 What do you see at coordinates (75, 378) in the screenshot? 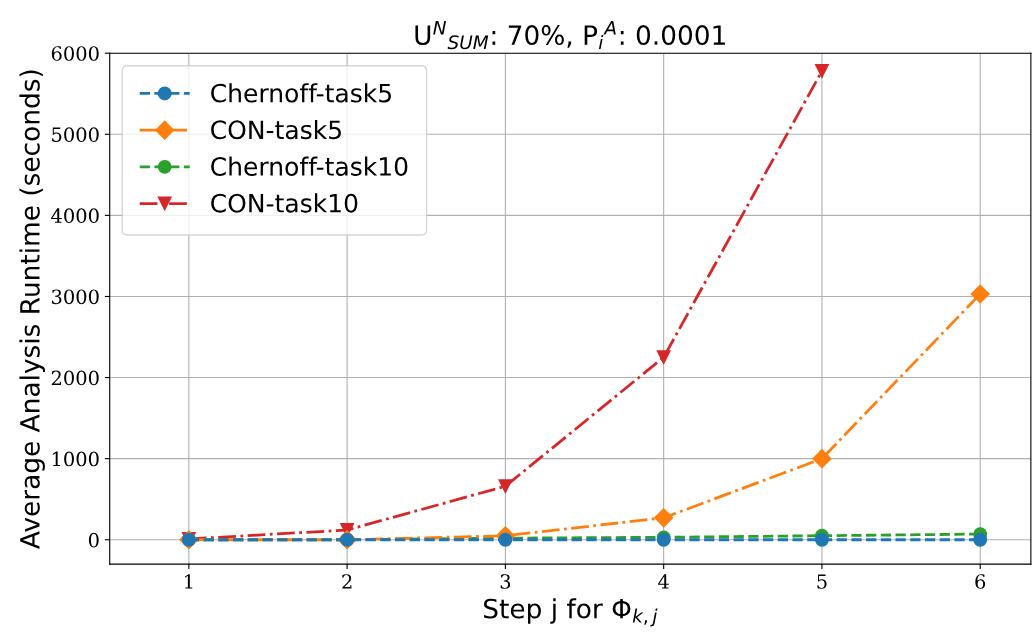
I see `y-tick-label: 2000` at bounding box center [75, 378].